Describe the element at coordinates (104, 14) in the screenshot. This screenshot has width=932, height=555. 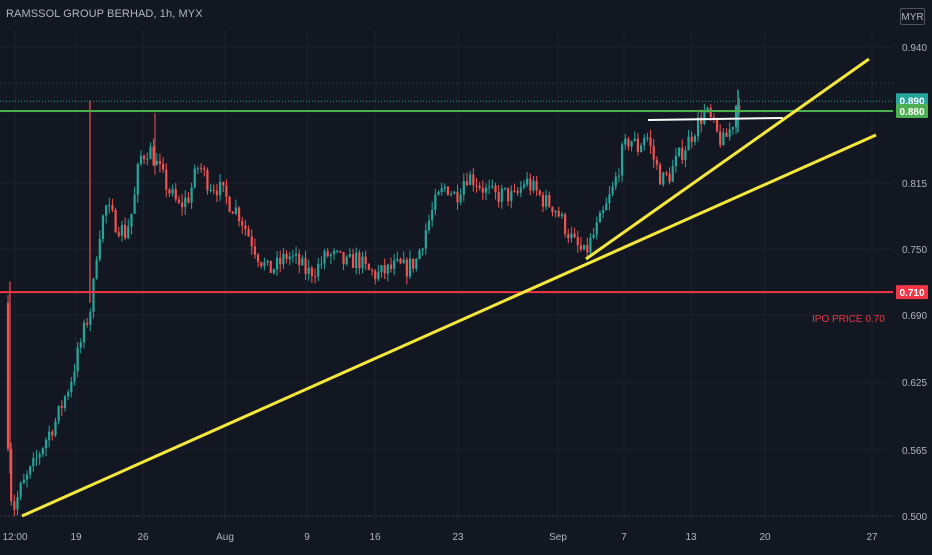
I see `chart-title: RAMSSOL GROUP BERHAD, 1h, MYX` at that location.